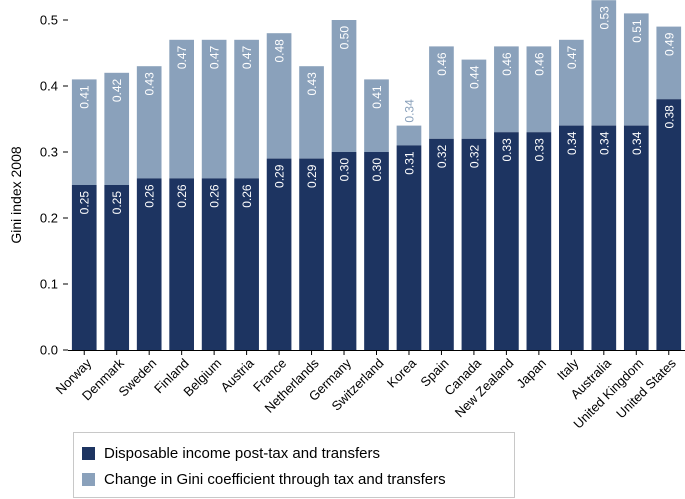  Describe the element at coordinates (474, 77) in the screenshot. I see `data-label-change-in-gini: 0.44` at that location.